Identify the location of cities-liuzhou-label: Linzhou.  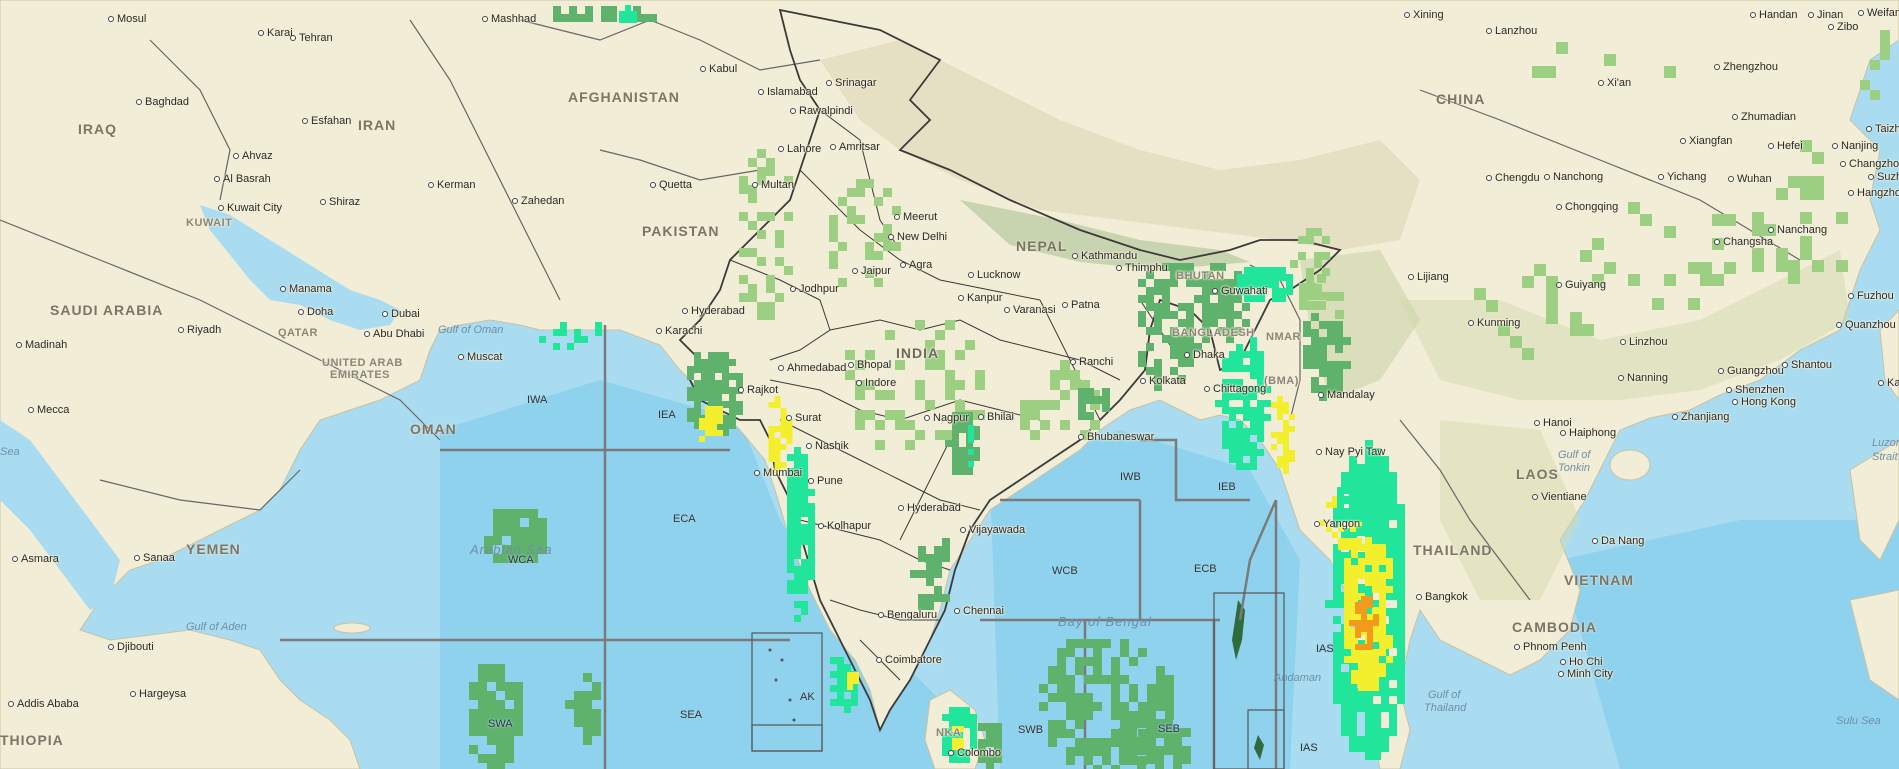
(1644, 342).